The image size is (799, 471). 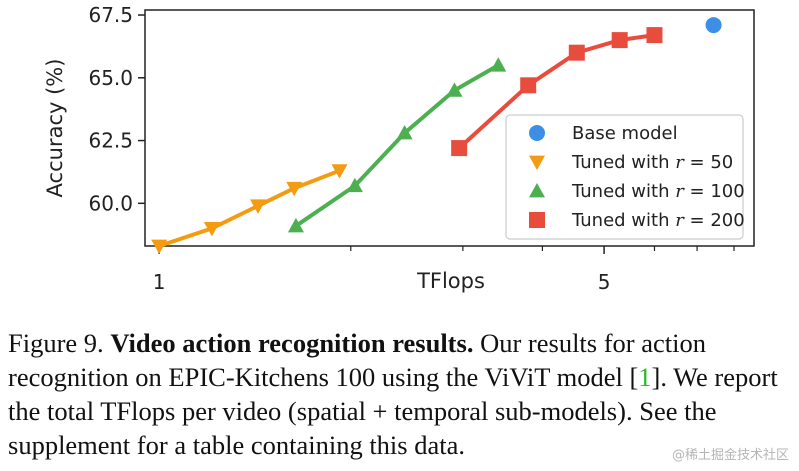 What do you see at coordinates (537, 220) in the screenshot?
I see `legend-marker-square` at bounding box center [537, 220].